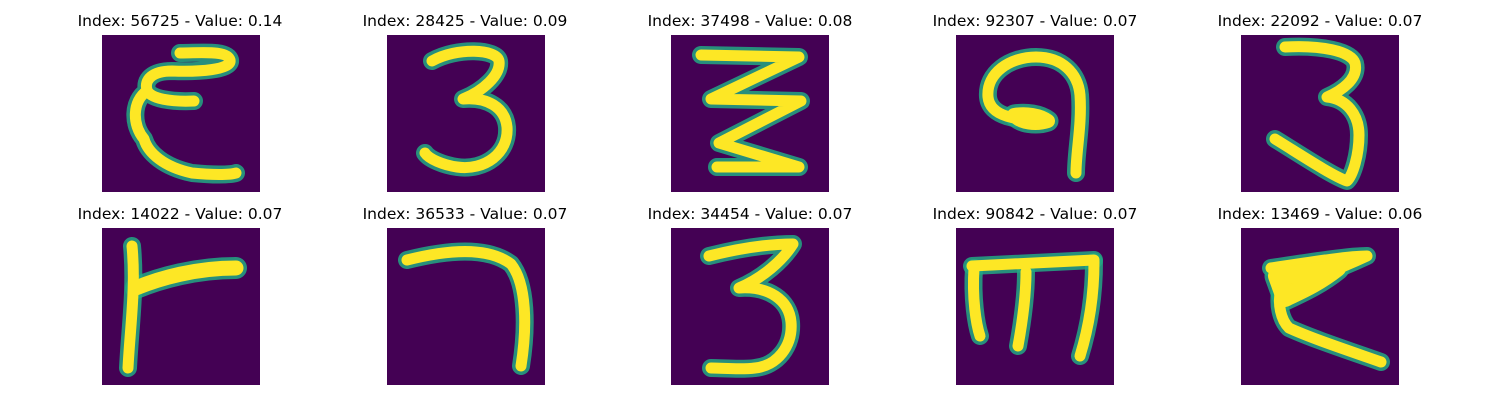 The height and width of the screenshot is (400, 1500). I want to click on handwritten-epsilon-icon, so click(181, 113).